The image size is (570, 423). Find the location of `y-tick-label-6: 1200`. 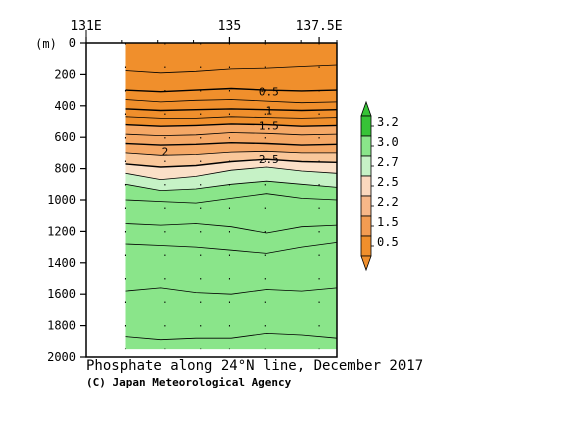

y-tick-label-6: 1200 is located at coordinates (61, 231).